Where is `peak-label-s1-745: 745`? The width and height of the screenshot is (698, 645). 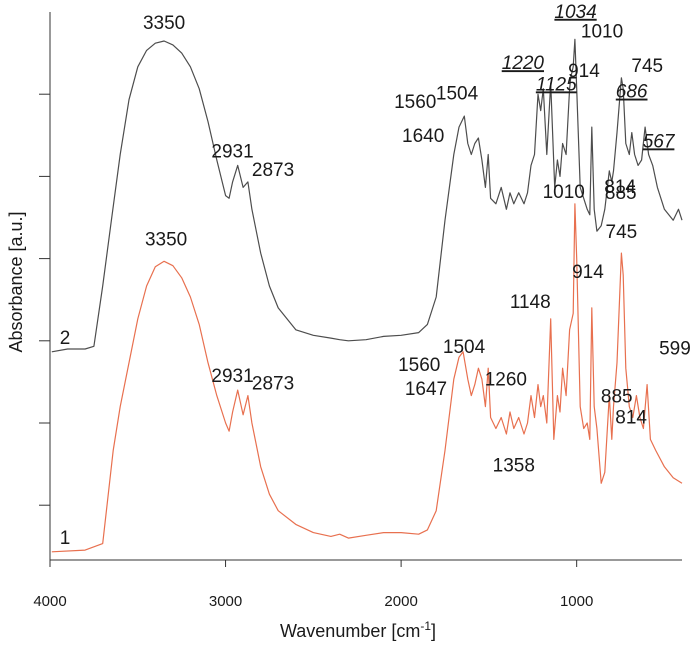
peak-label-s1-745: 745 is located at coordinates (622, 232).